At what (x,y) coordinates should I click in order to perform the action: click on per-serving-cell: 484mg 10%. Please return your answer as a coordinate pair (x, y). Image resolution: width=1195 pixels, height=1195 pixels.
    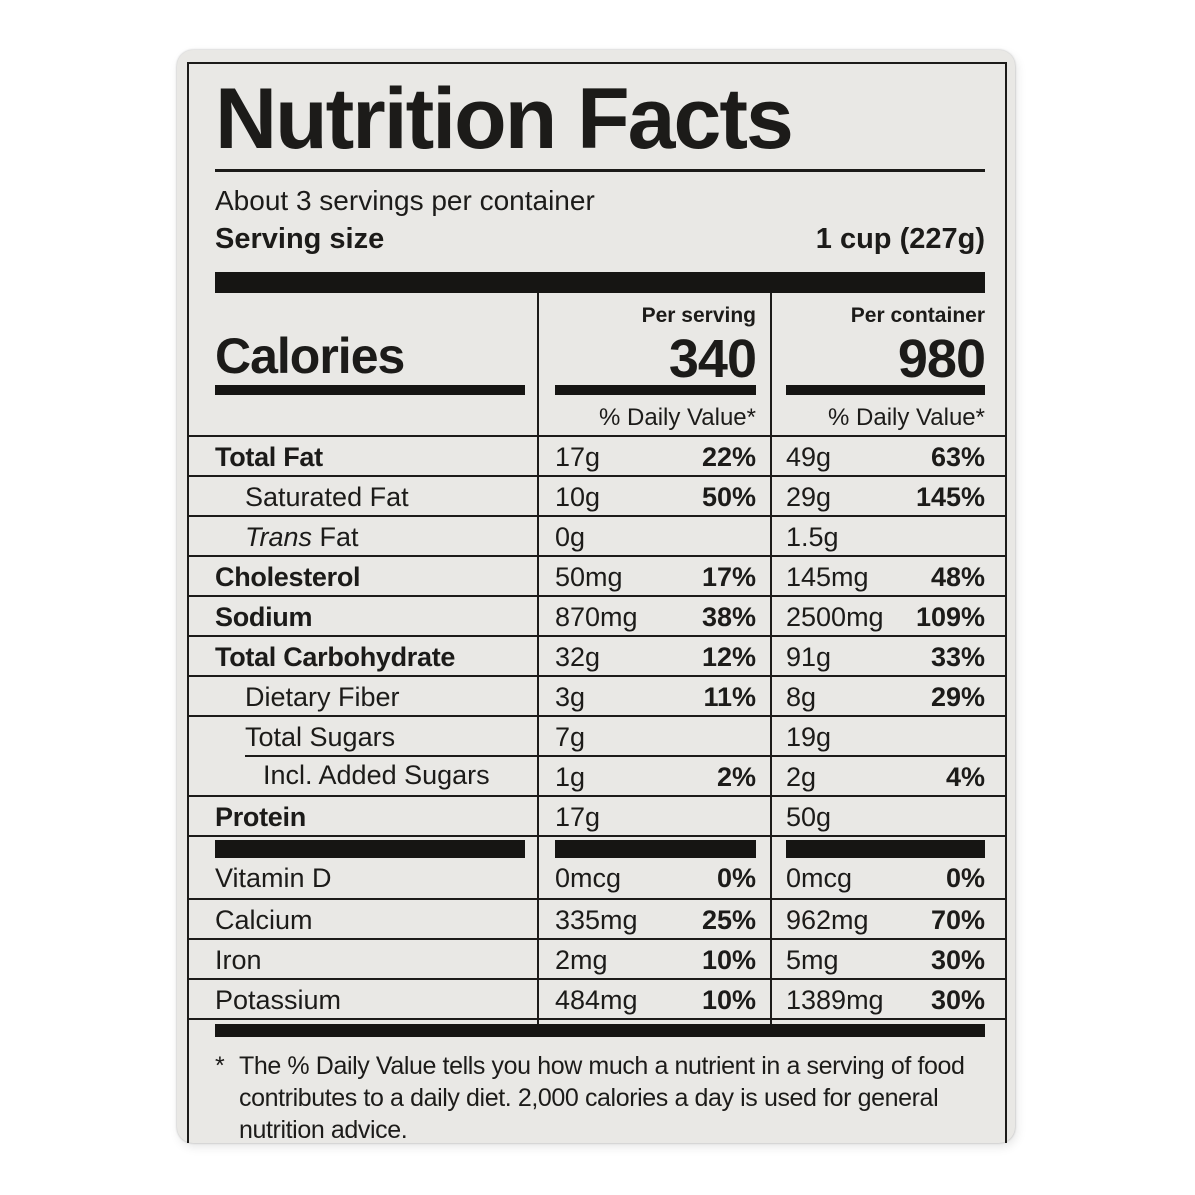
    Looking at the image, I should click on (653, 997).